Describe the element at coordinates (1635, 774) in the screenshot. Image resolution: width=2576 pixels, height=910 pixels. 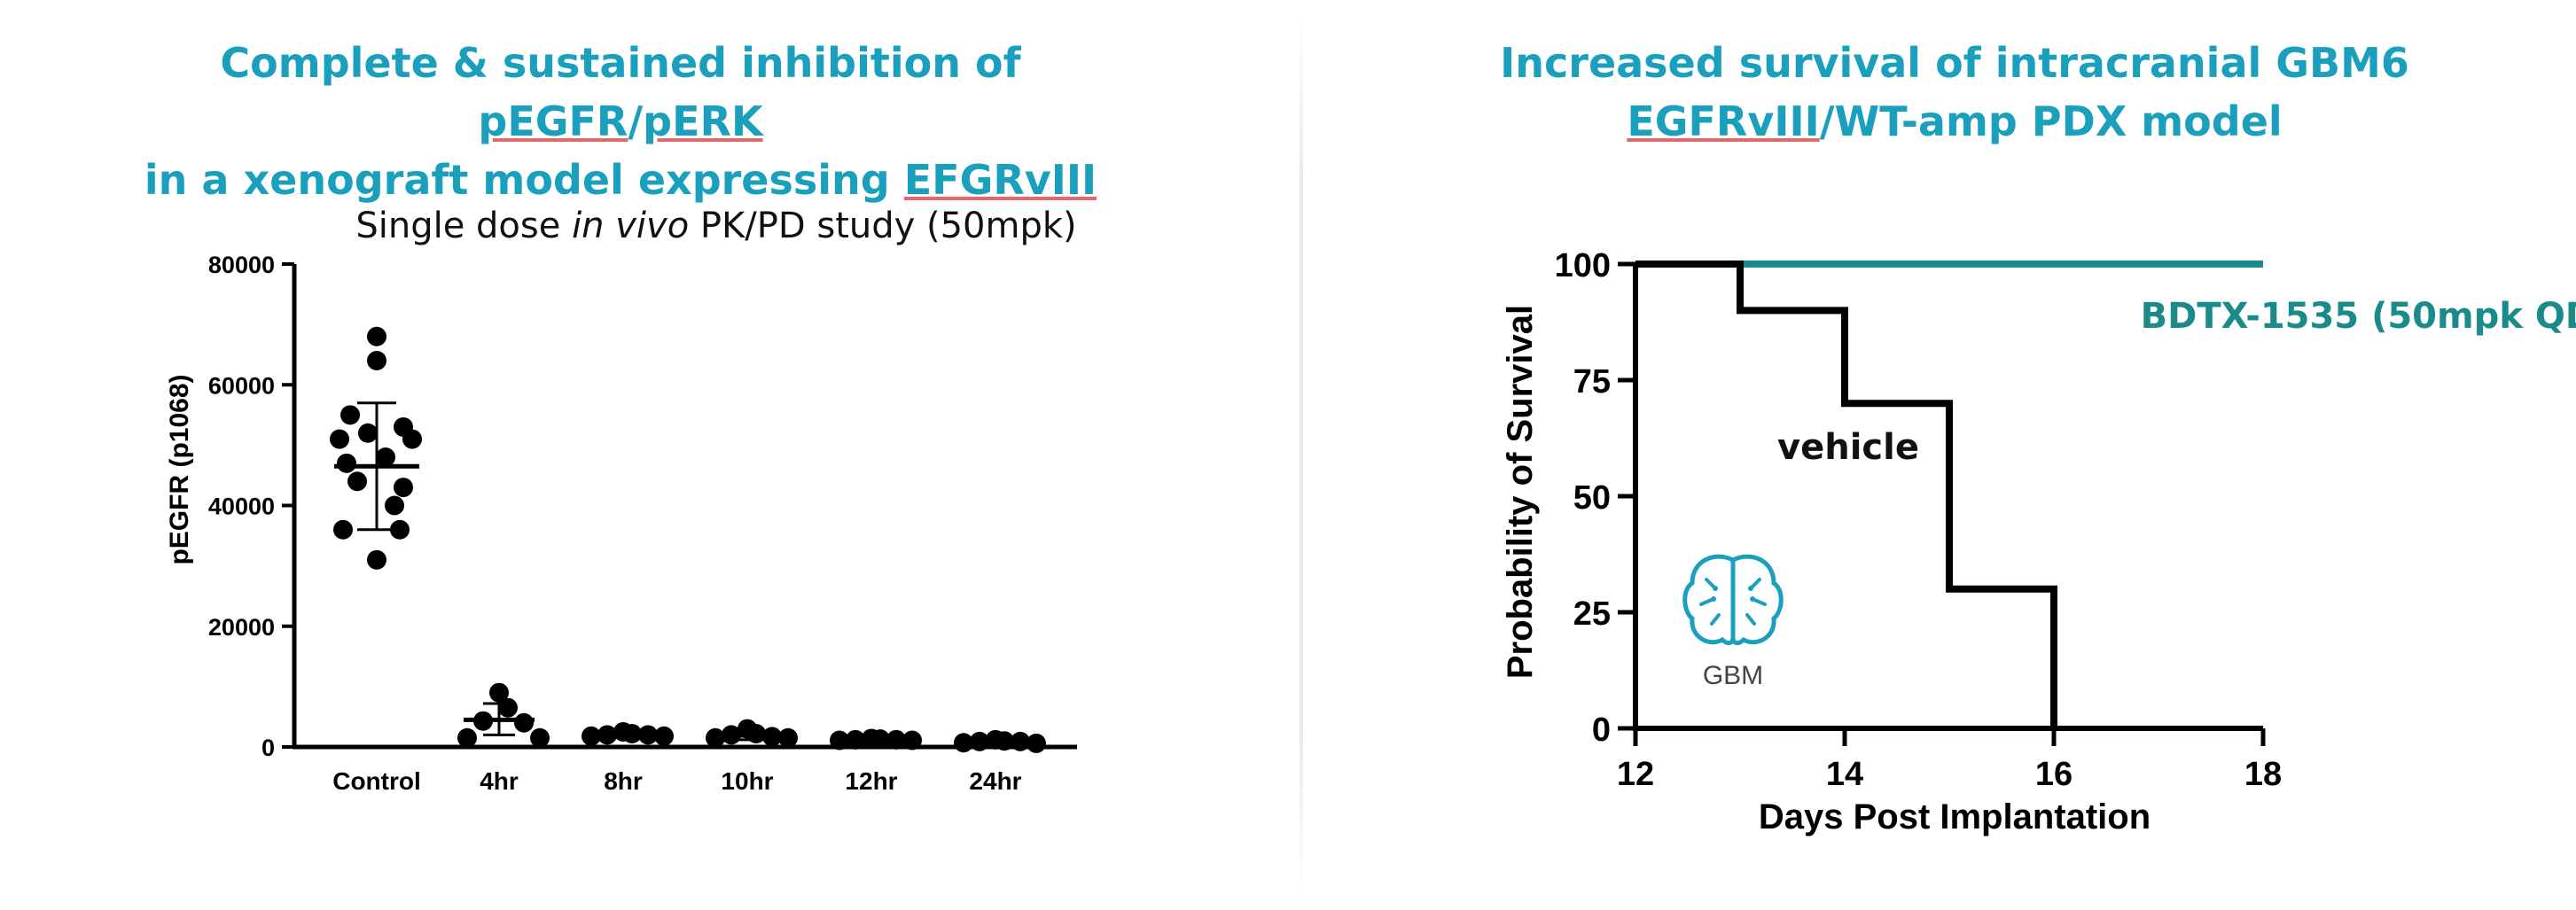
I see `survival-x-tick-label: 12` at that location.